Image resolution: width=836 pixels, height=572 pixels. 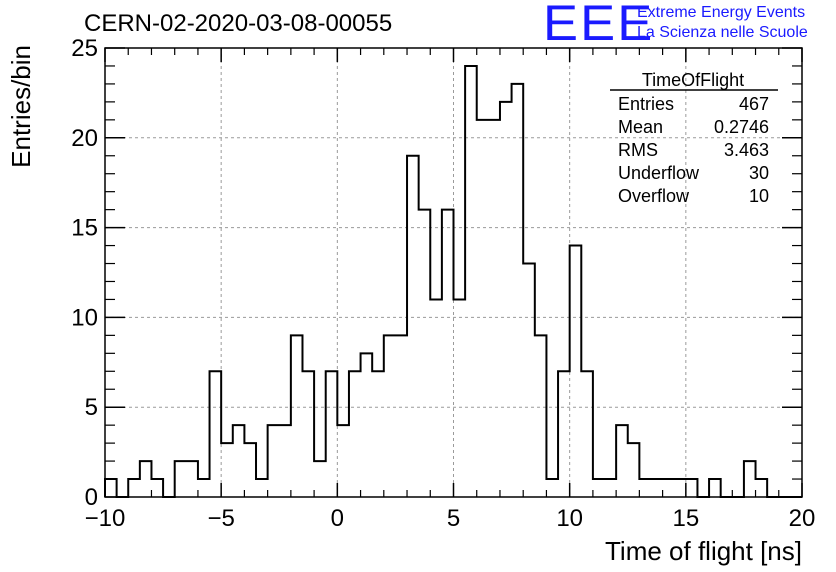 I want to click on stats-row-label: Mean, so click(x=640, y=127).